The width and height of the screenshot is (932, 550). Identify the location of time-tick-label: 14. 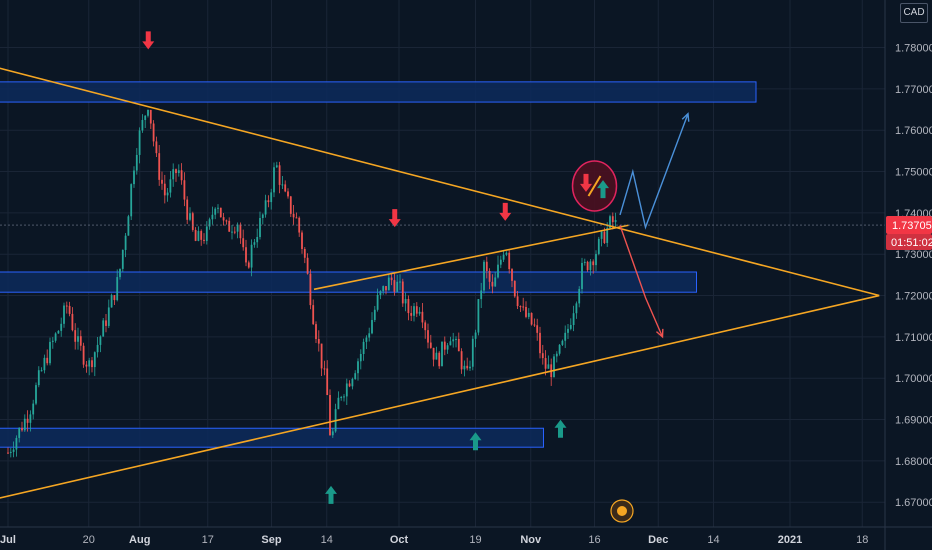
(327, 540).